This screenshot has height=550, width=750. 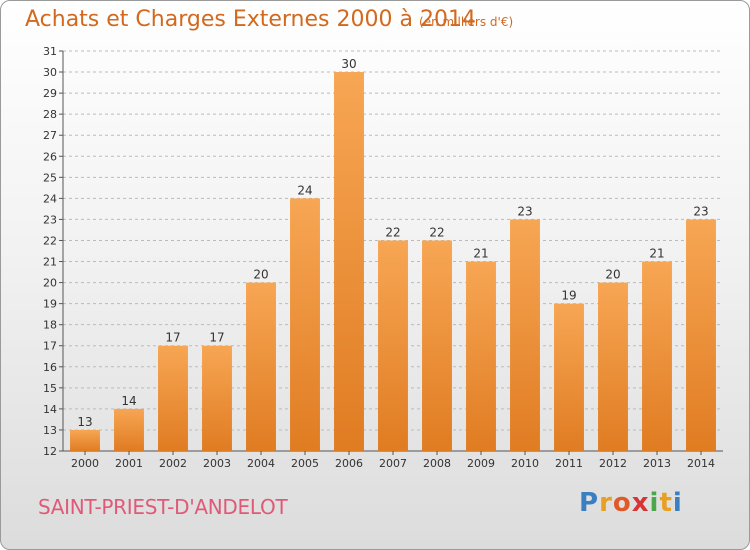 I want to click on y-tick-label: 17, so click(x=50, y=346).